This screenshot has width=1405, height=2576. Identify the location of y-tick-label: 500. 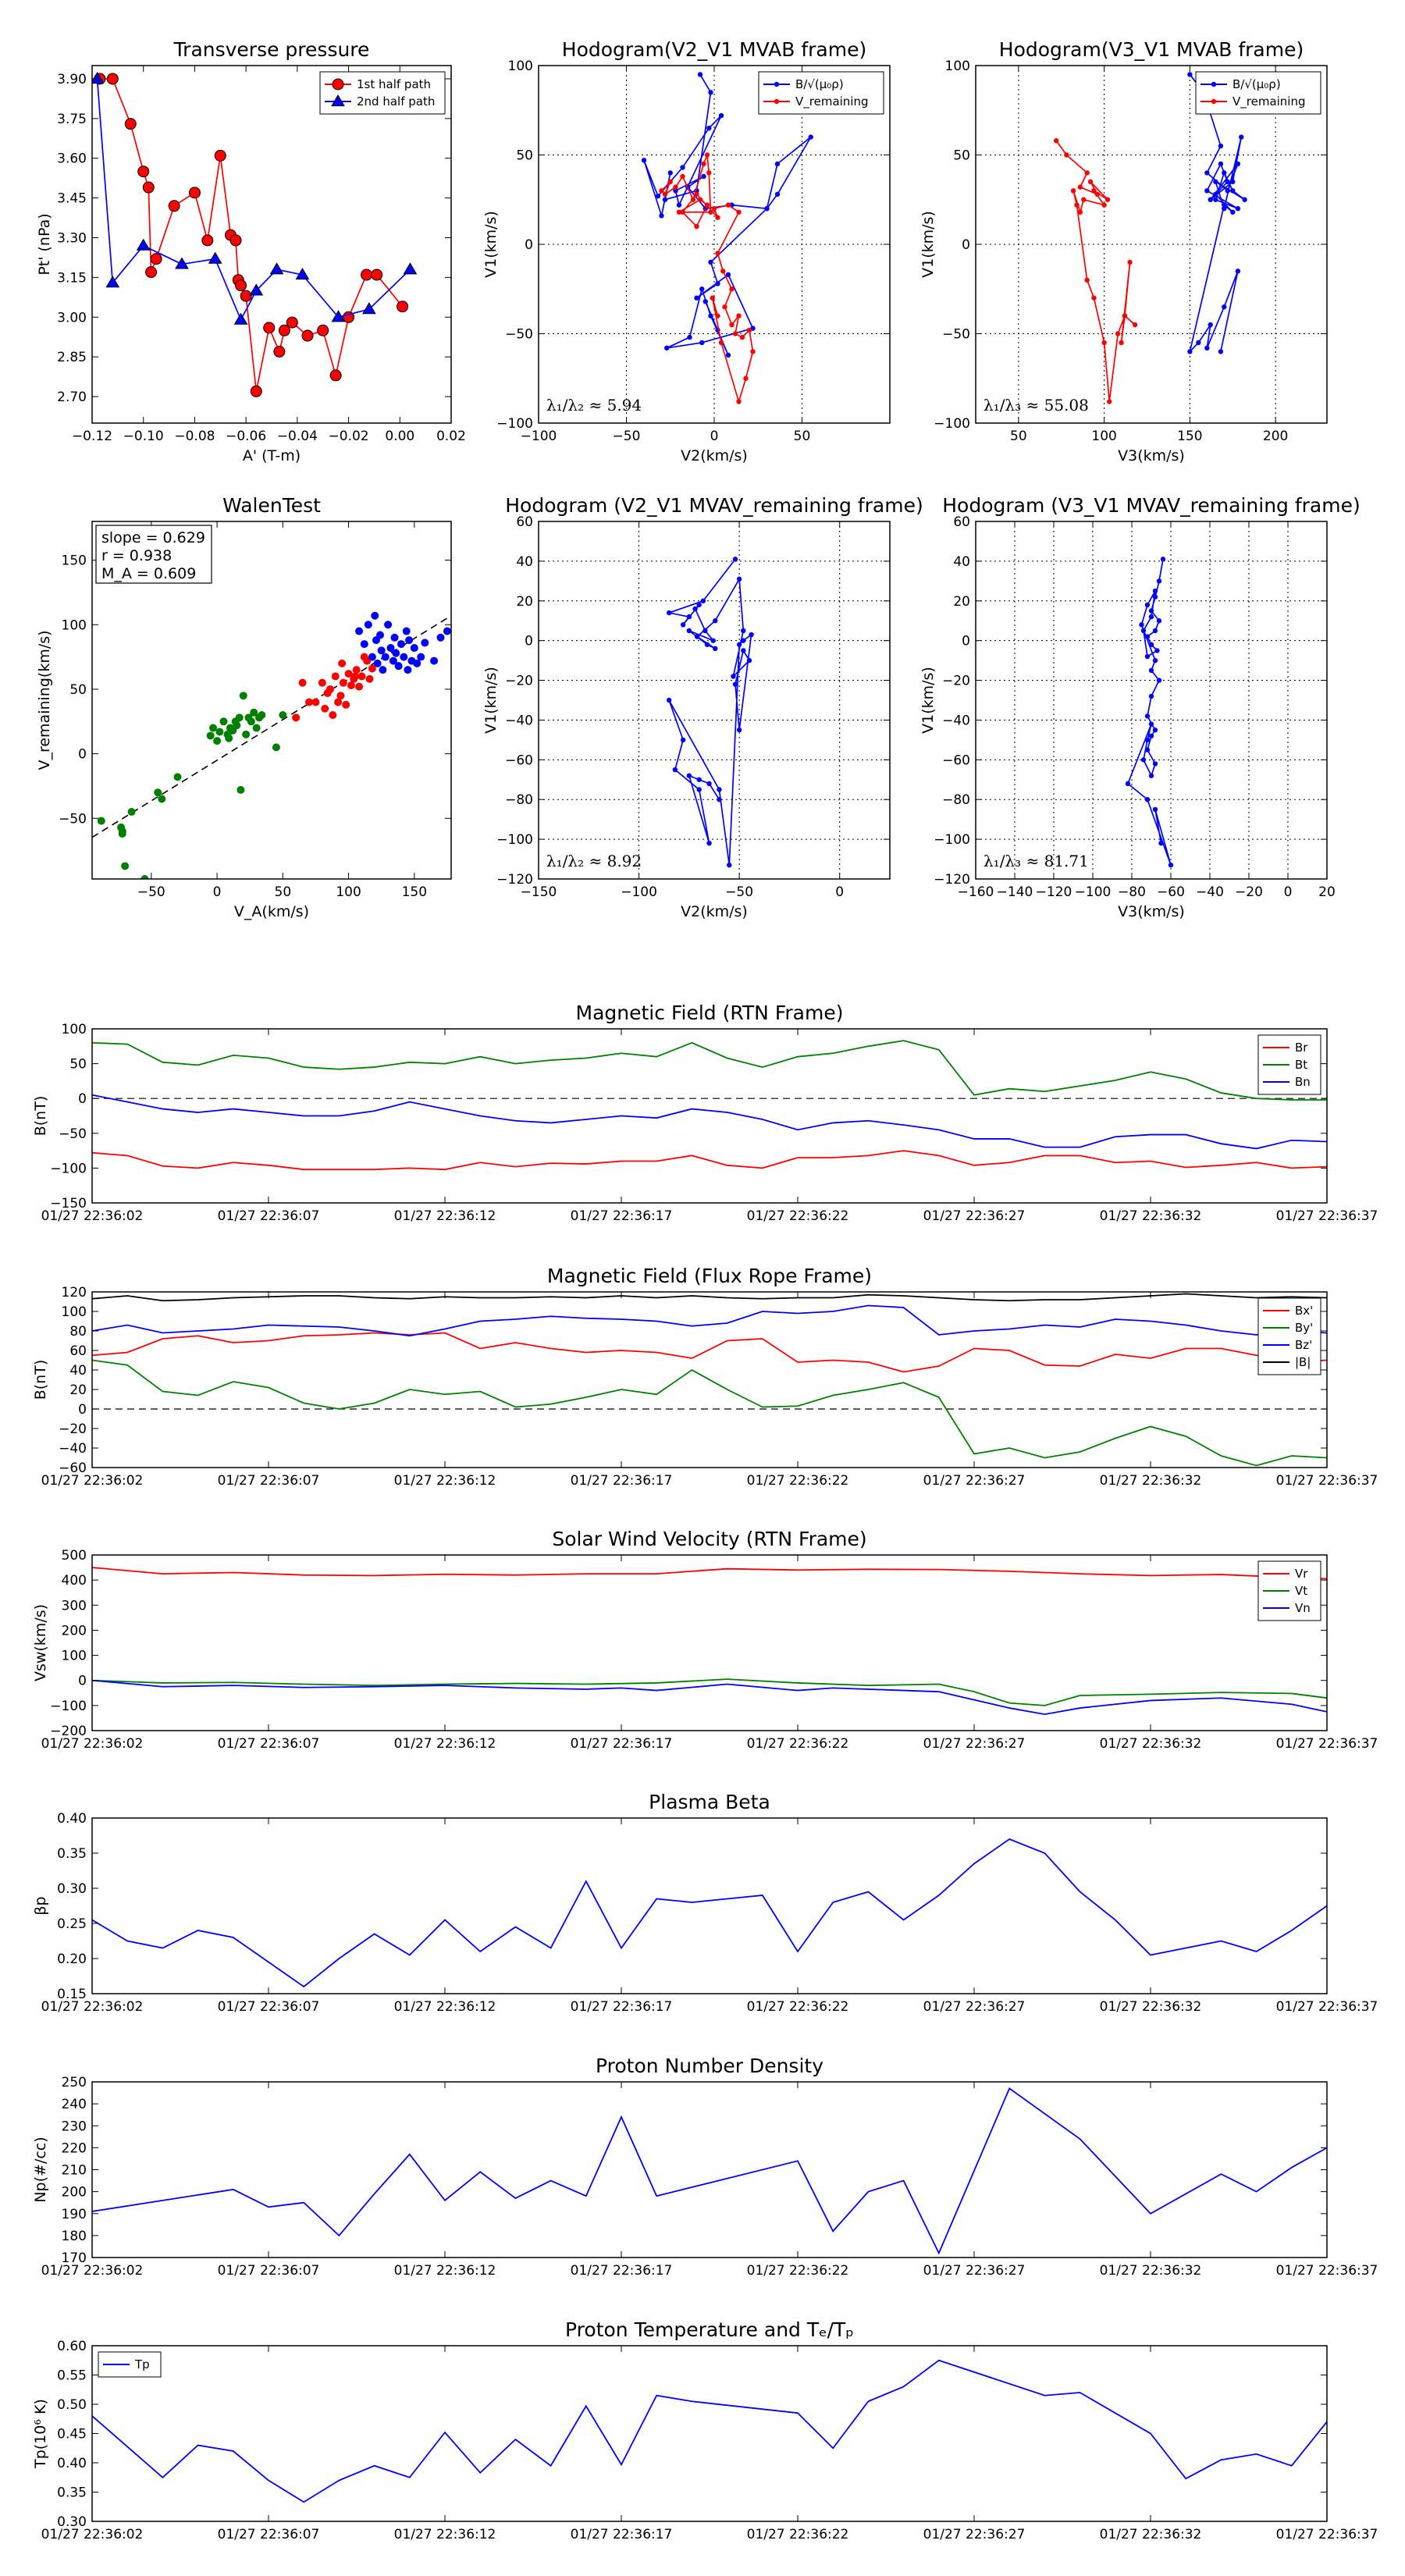
(74, 1556).